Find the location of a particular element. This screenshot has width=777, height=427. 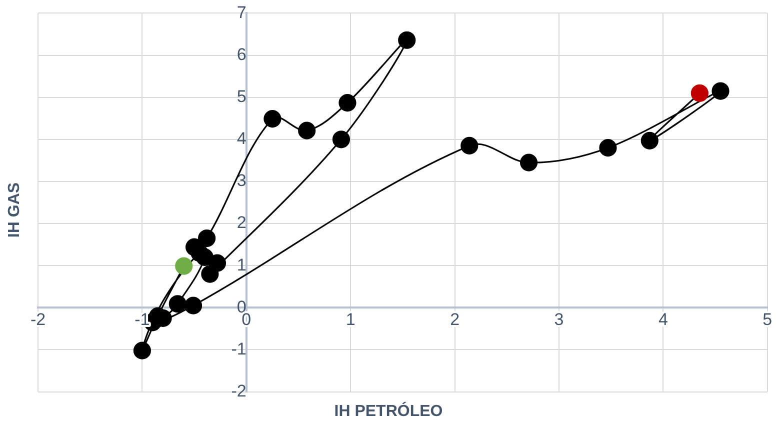

y-tick-label: 1 is located at coordinates (241, 264).